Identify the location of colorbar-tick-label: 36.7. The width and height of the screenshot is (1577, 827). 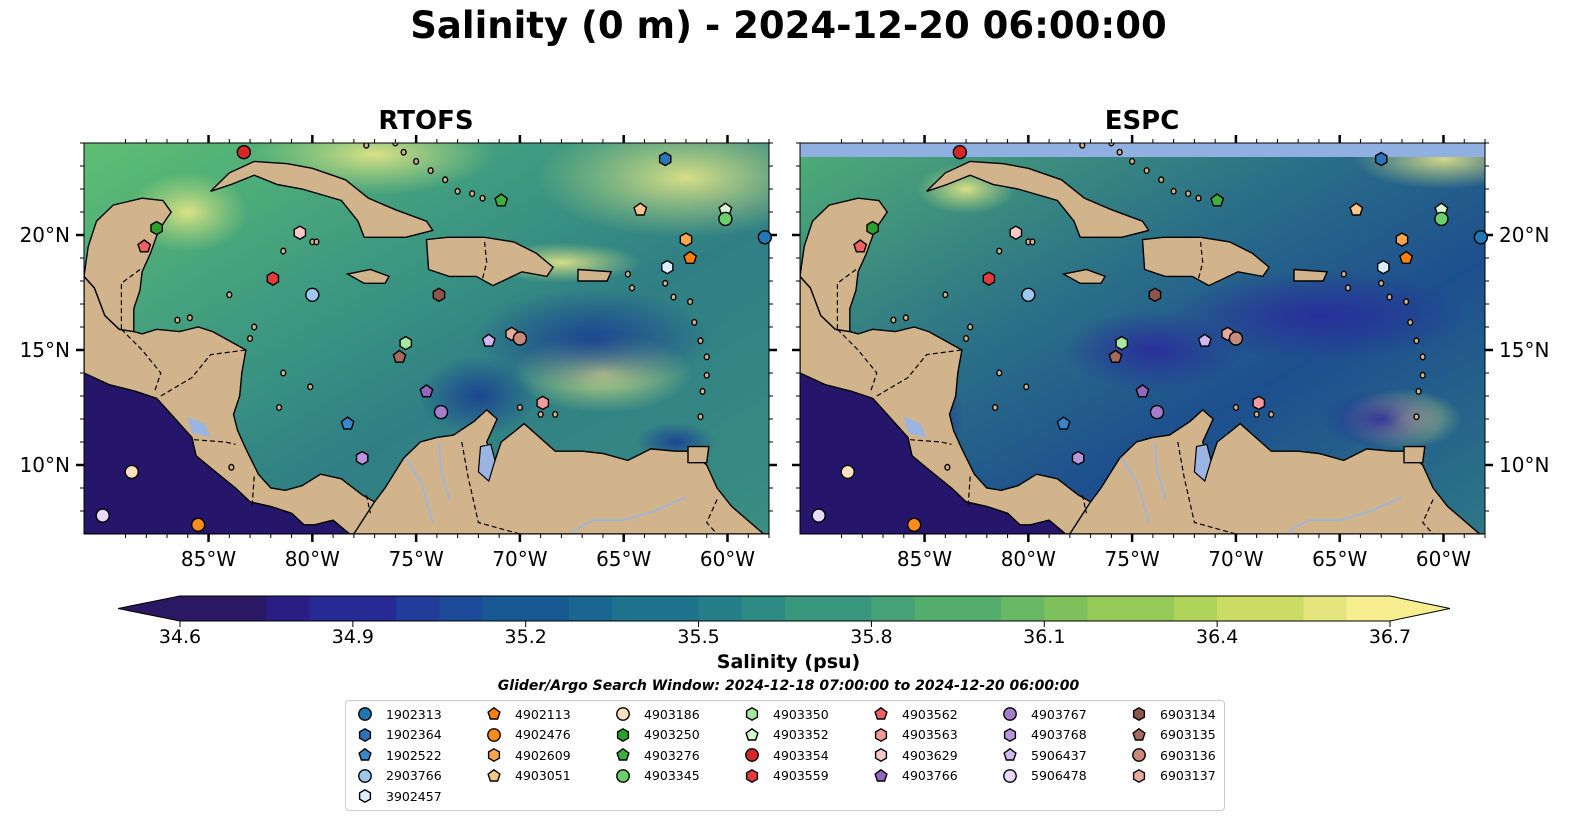
(1390, 637).